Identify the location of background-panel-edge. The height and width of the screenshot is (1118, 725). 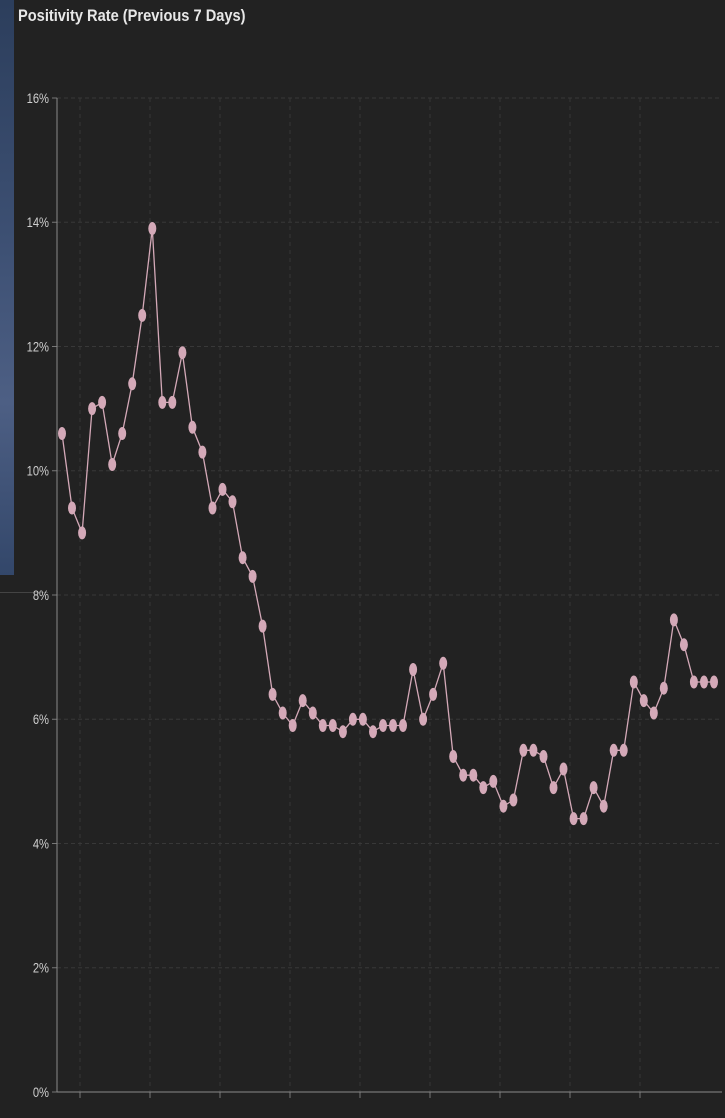
(7, 287).